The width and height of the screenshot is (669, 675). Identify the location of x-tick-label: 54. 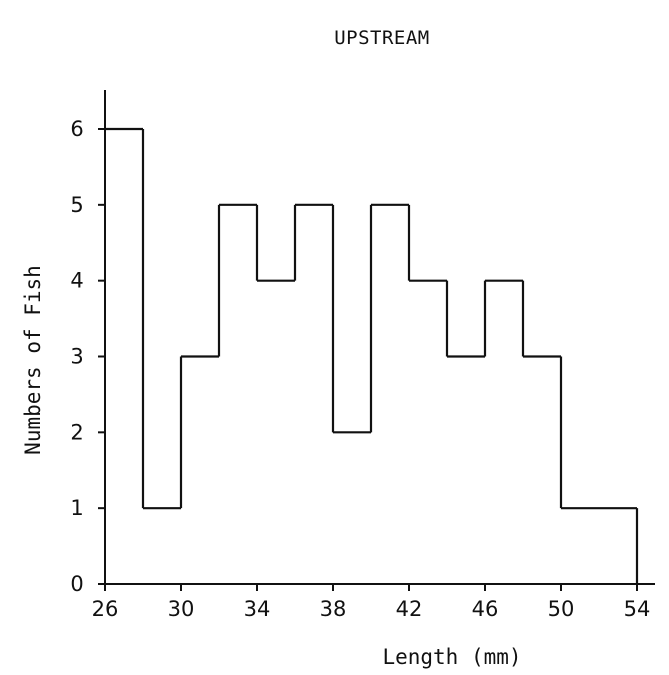
(637, 609).